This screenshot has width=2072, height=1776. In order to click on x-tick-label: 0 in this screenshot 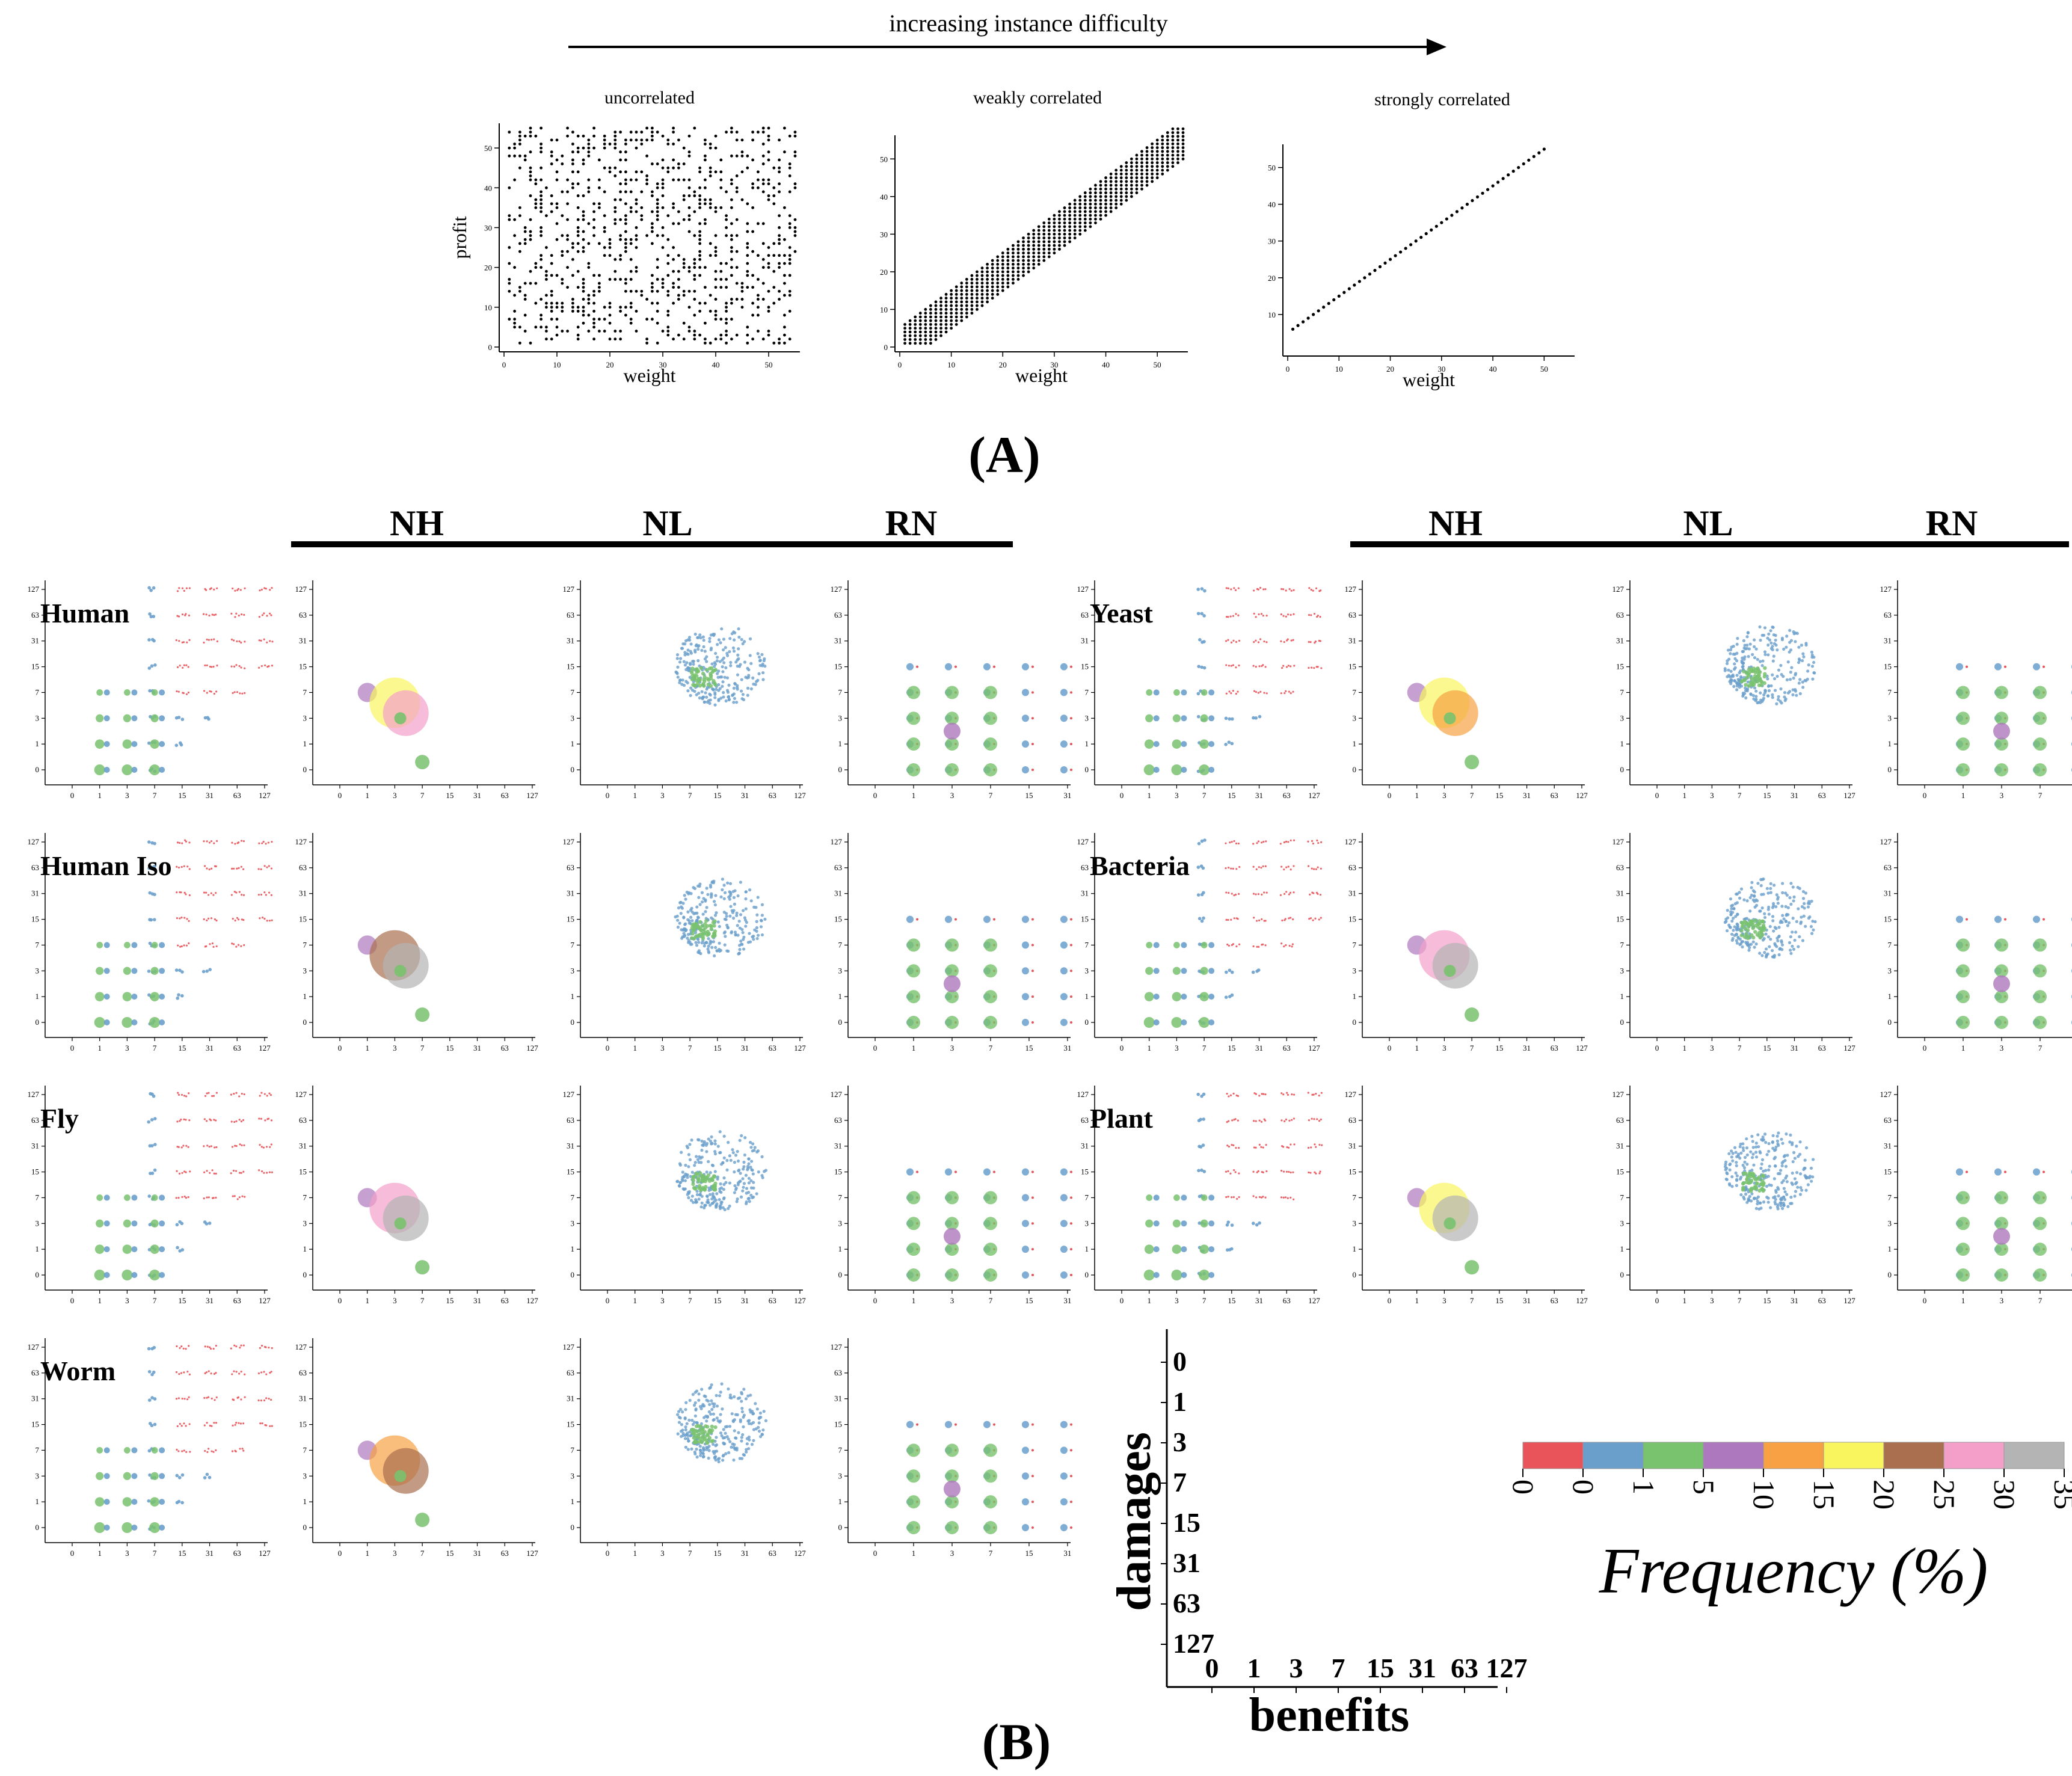, I will do `click(73, 1047)`.